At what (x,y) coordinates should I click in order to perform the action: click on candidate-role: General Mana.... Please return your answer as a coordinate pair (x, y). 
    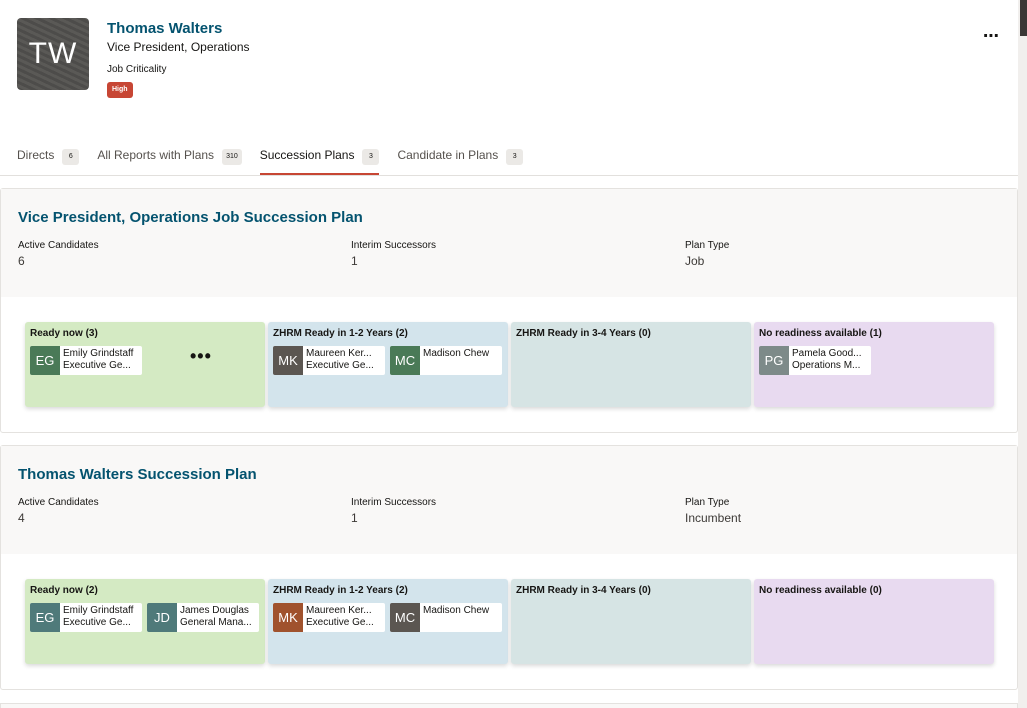
    Looking at the image, I should click on (216, 622).